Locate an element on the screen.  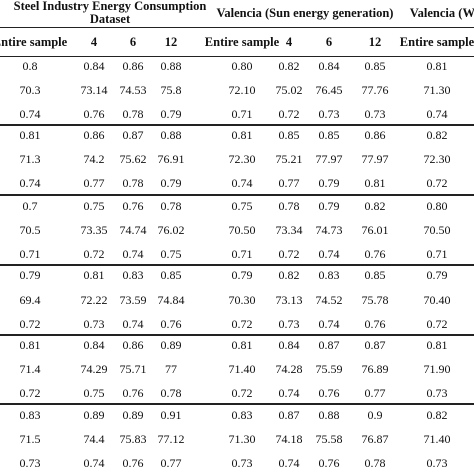
table-cell: 70.30 is located at coordinates (242, 300).